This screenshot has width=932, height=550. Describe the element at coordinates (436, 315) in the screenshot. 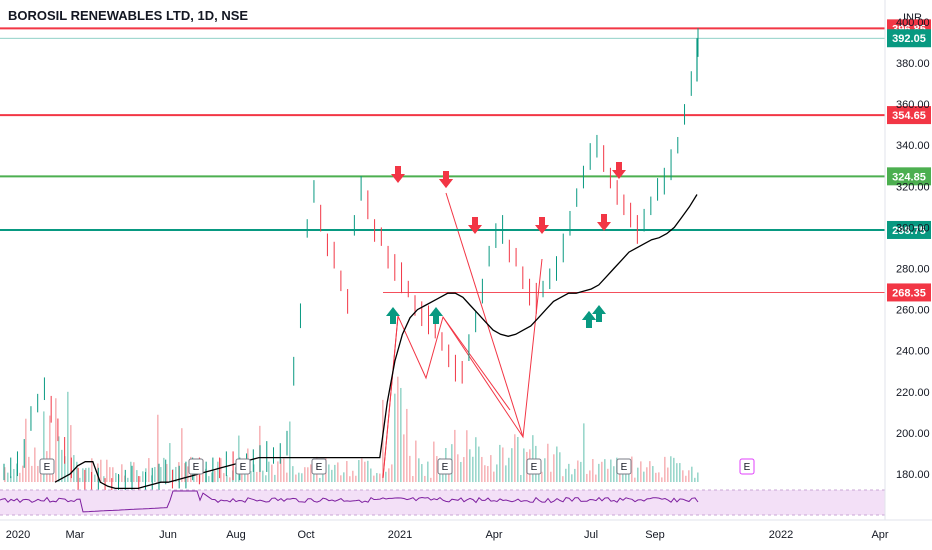

I see `buy-arrow-icon` at that location.